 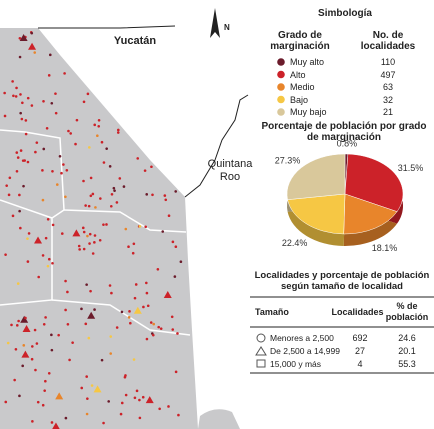 I want to click on legend-count: 63, so click(x=387, y=87).